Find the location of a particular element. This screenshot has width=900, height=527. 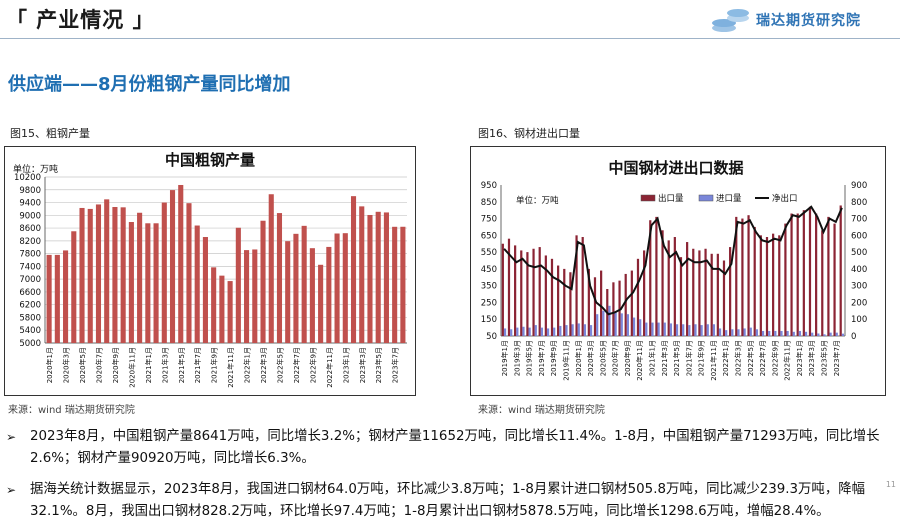

x-tick-label: 2021年3月 is located at coordinates (164, 365).